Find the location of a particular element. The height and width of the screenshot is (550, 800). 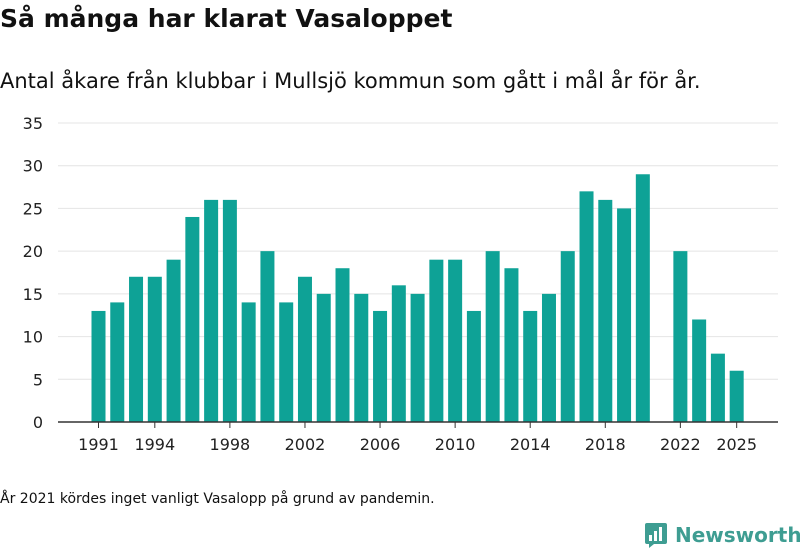

bar-2015 is located at coordinates (548, 357).